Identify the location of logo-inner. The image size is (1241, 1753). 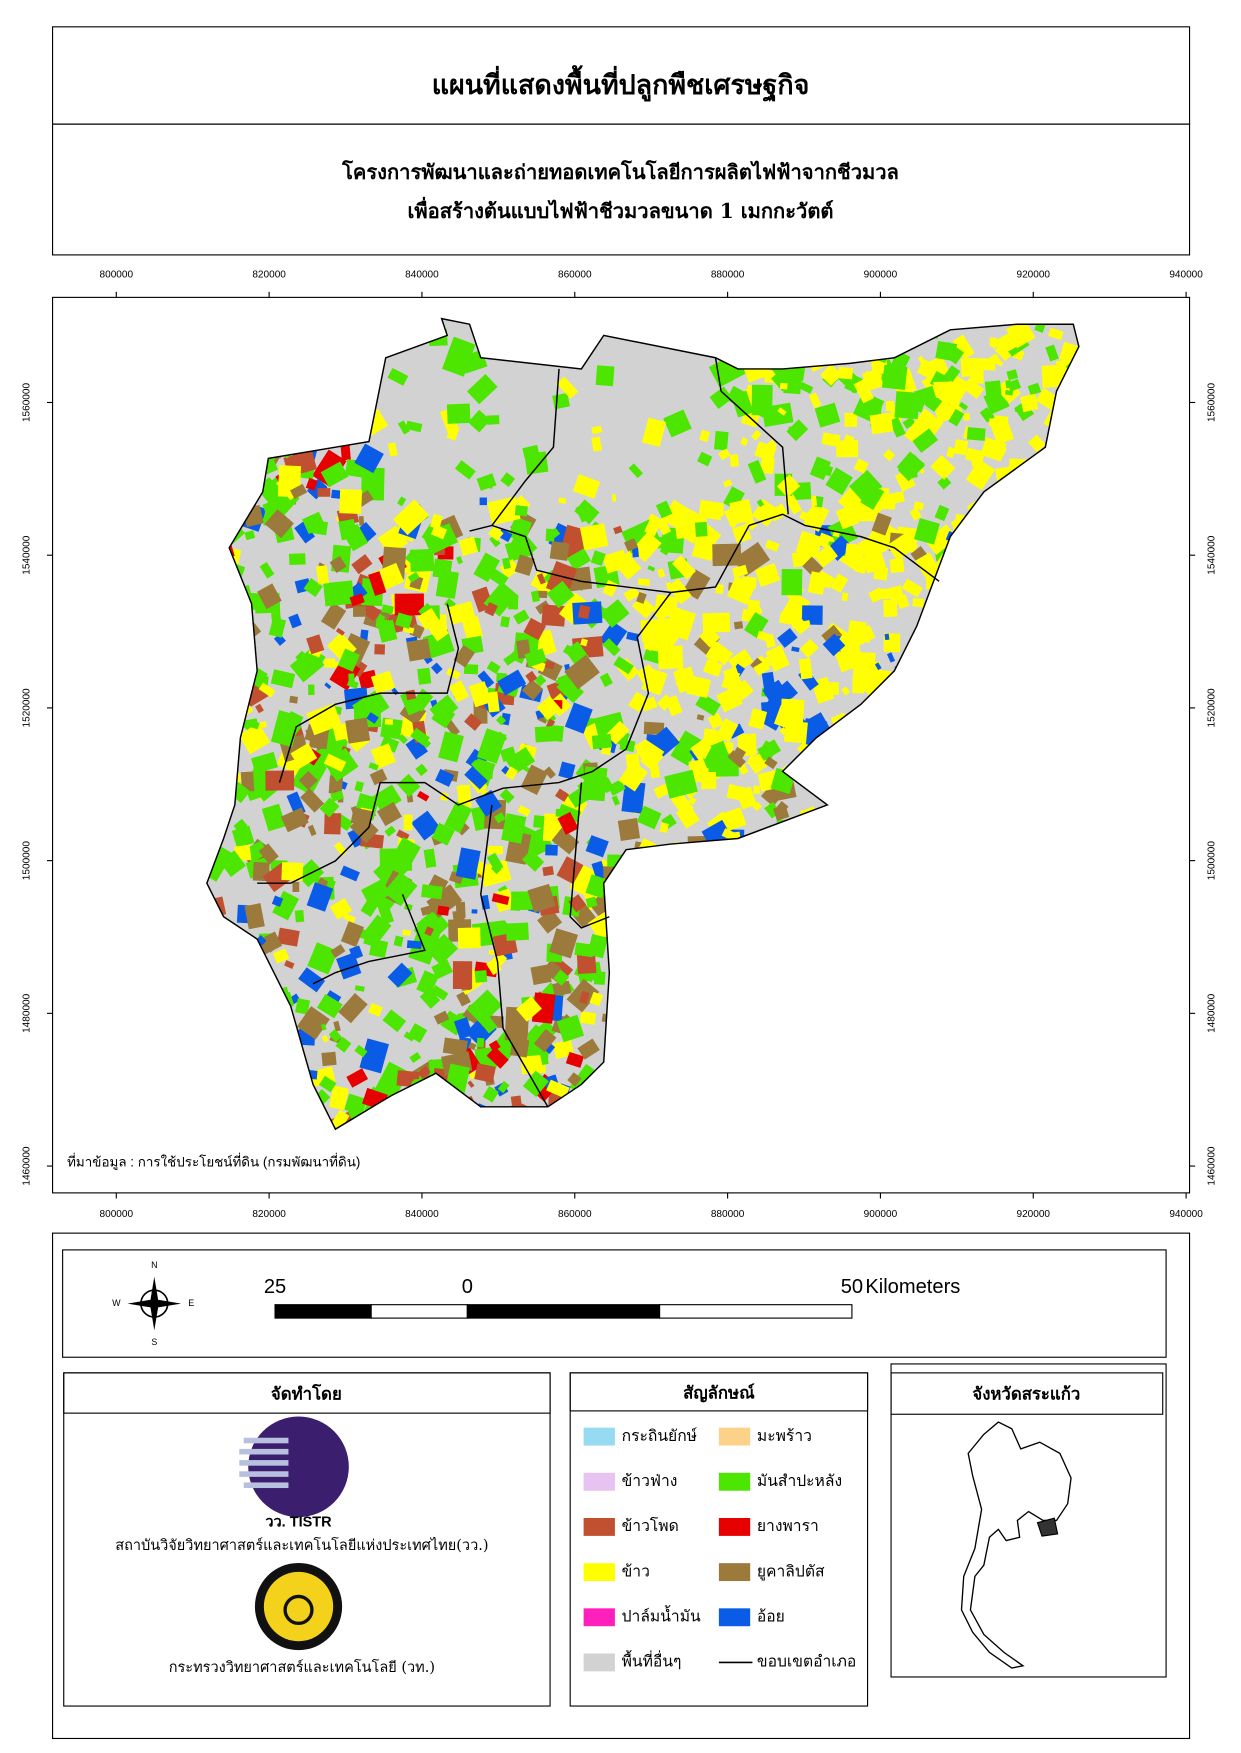
(298, 1606).